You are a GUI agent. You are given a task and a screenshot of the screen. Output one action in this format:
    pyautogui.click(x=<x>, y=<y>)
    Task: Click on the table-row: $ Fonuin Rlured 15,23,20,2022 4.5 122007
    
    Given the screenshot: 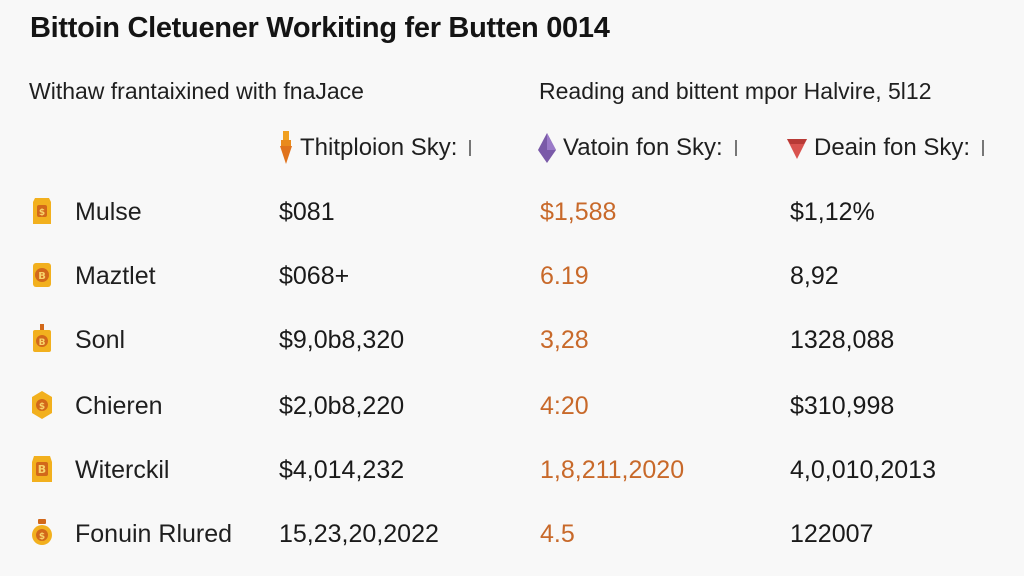 What is the action you would take?
    pyautogui.click(x=512, y=534)
    